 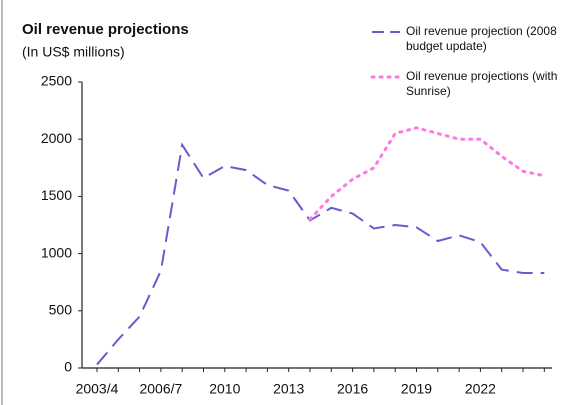 What do you see at coordinates (56, 252) in the screenshot?
I see `y-tick-label: 1000` at bounding box center [56, 252].